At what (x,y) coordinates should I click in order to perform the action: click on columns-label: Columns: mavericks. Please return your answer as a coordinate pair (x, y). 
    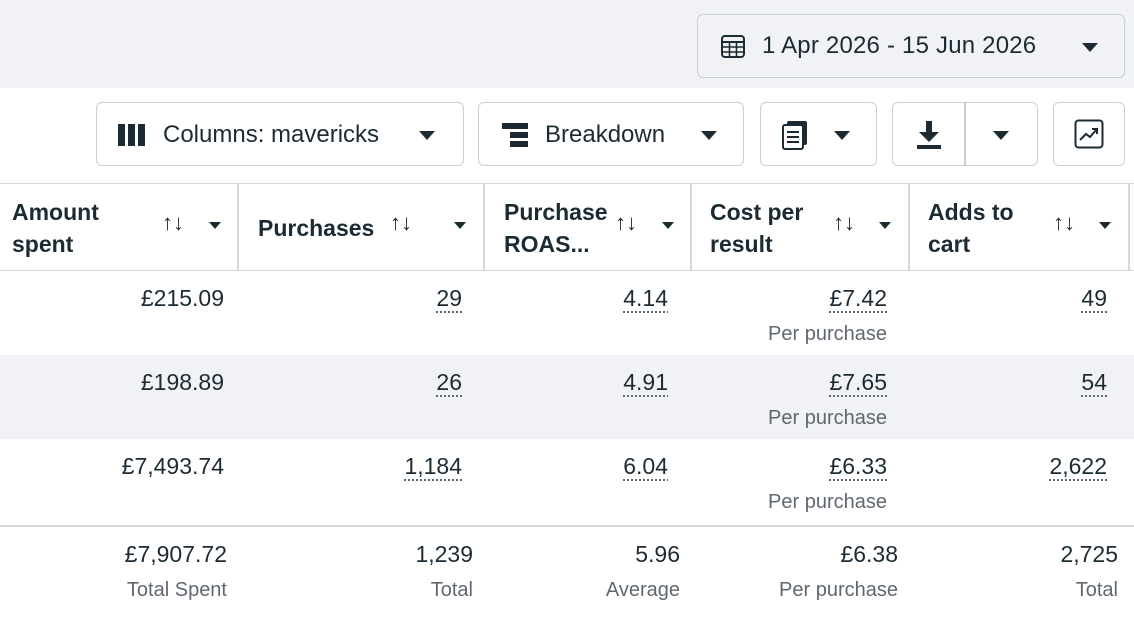
    Looking at the image, I should click on (271, 134).